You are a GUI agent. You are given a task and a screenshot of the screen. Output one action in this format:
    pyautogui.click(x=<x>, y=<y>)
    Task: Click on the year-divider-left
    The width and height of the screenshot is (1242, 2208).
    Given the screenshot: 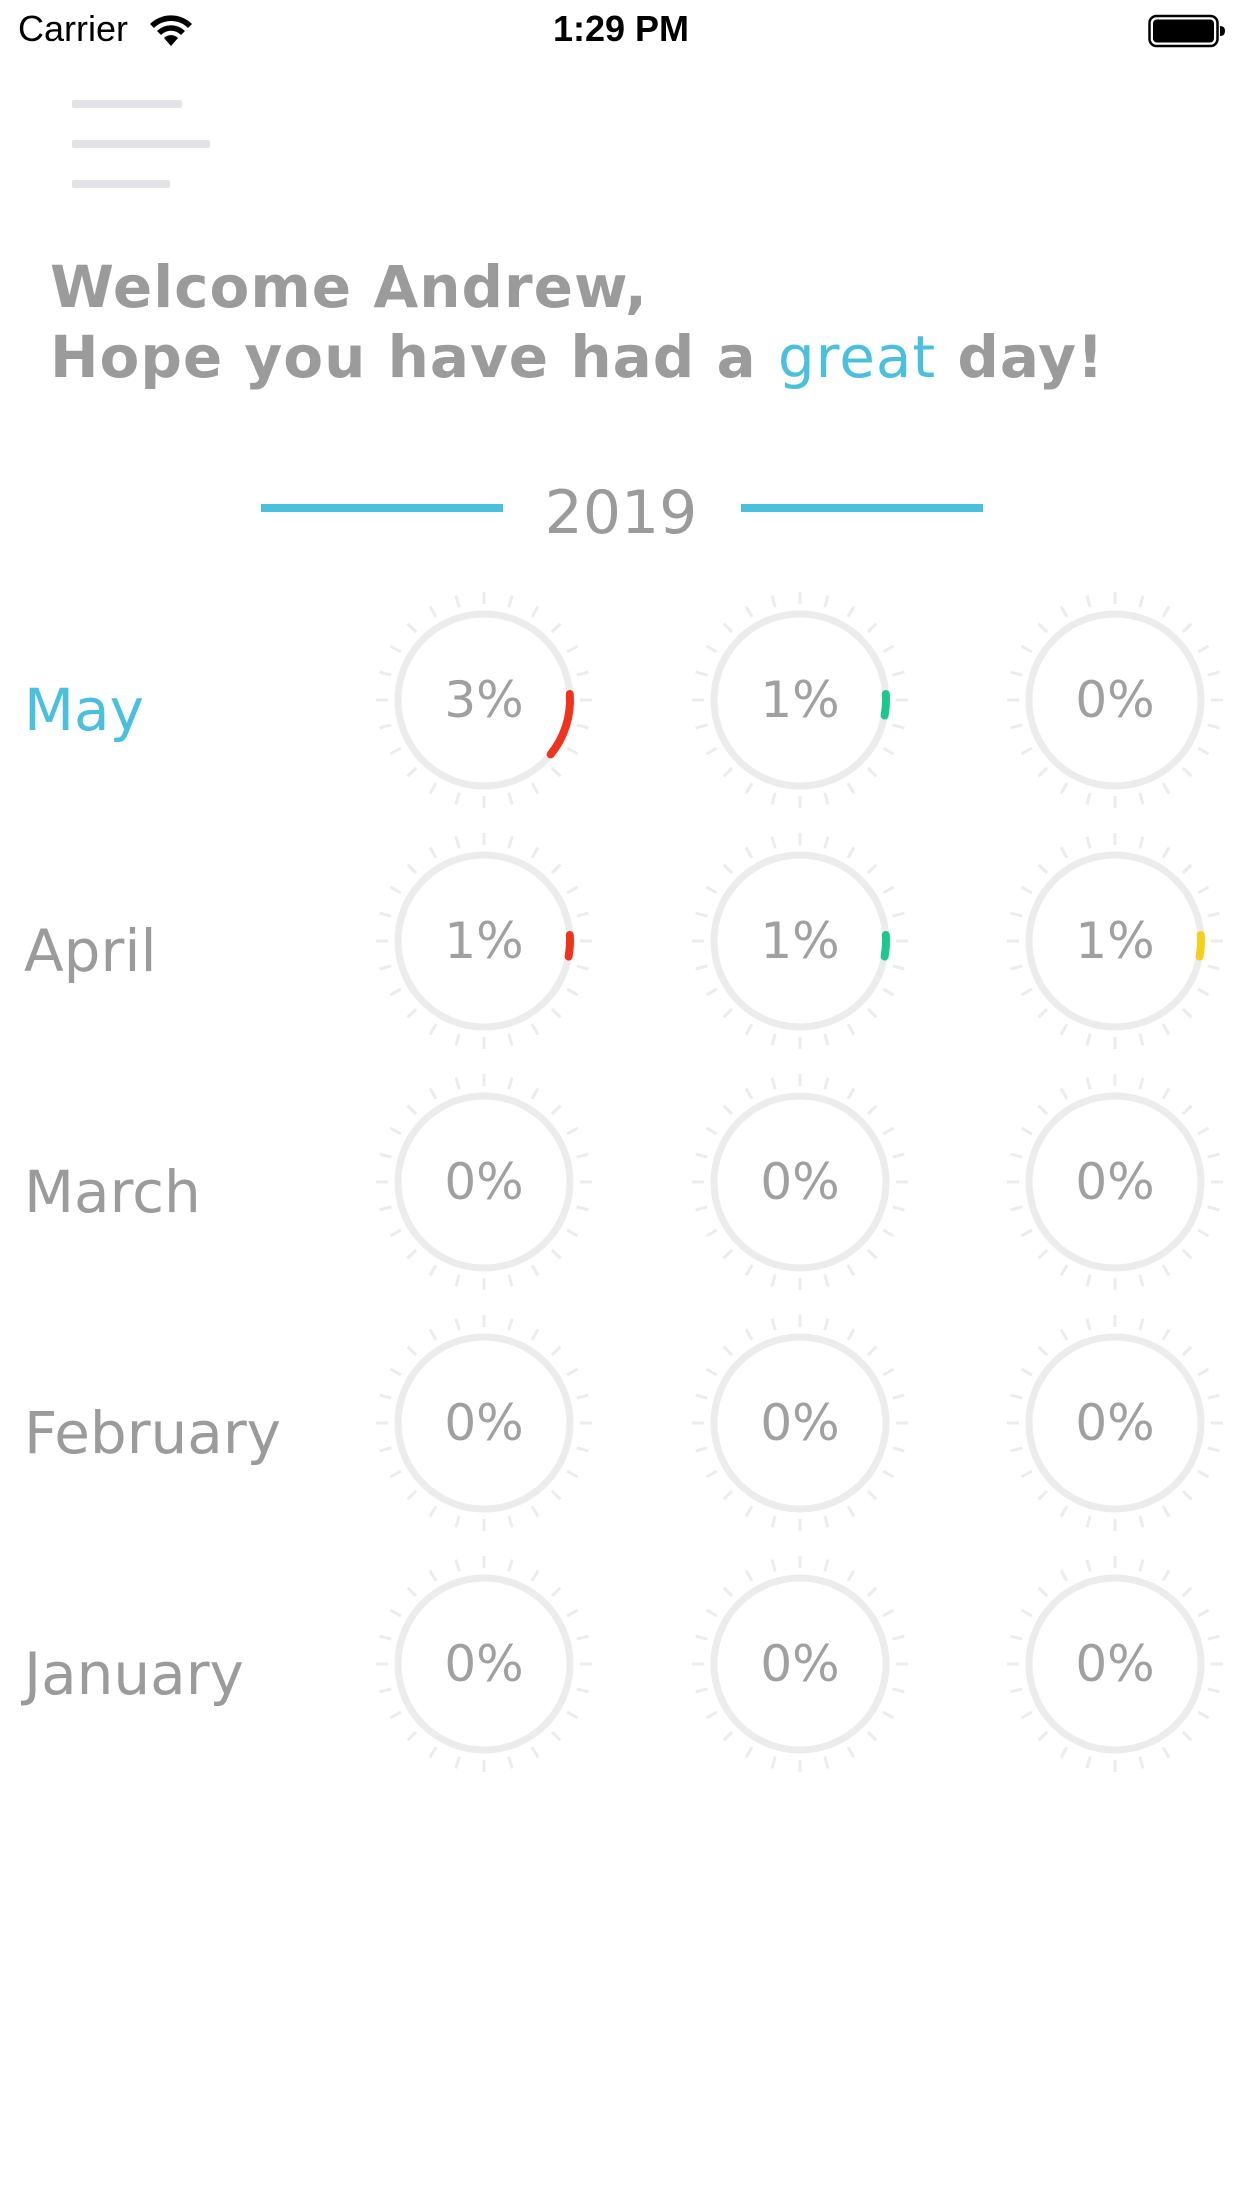 What is the action you would take?
    pyautogui.click(x=382, y=508)
    